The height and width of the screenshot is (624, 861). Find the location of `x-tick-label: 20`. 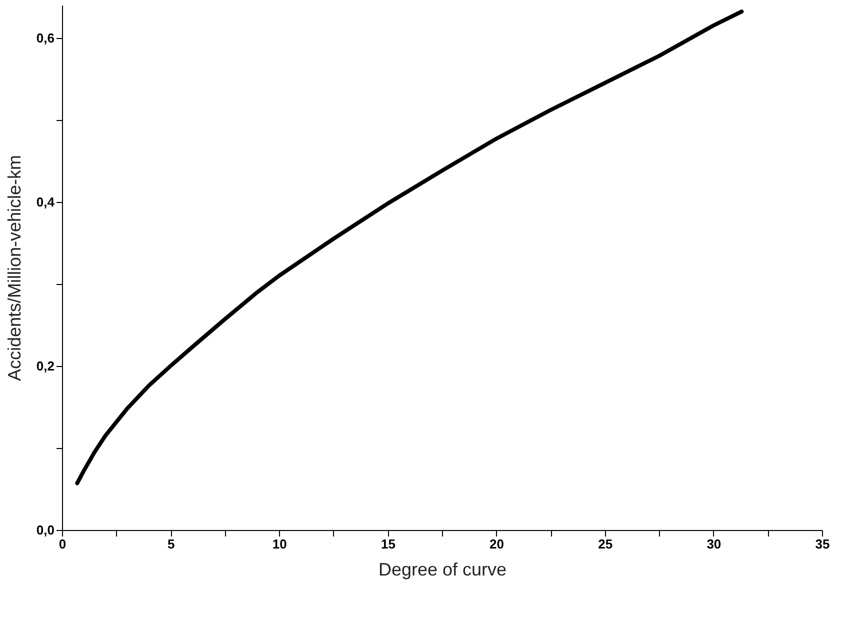

x-tick-label: 20 is located at coordinates (497, 544).